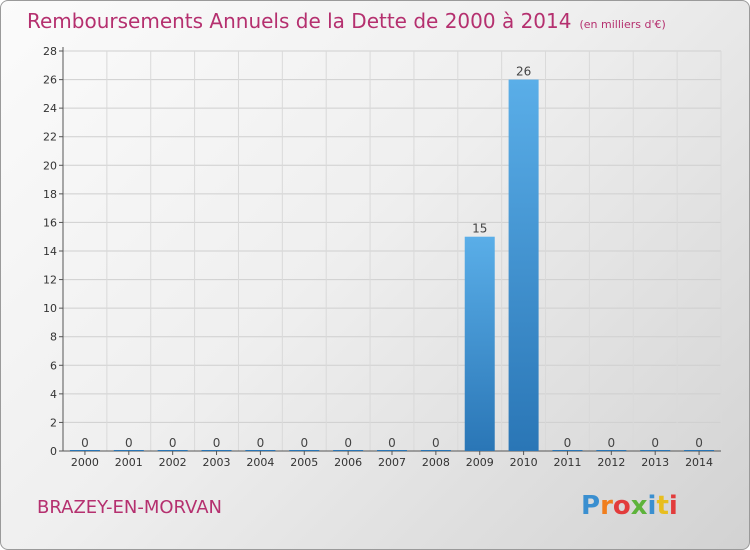 Image resolution: width=750 pixels, height=550 pixels. What do you see at coordinates (662, 506) in the screenshot?
I see `logo-letter: t` at bounding box center [662, 506].